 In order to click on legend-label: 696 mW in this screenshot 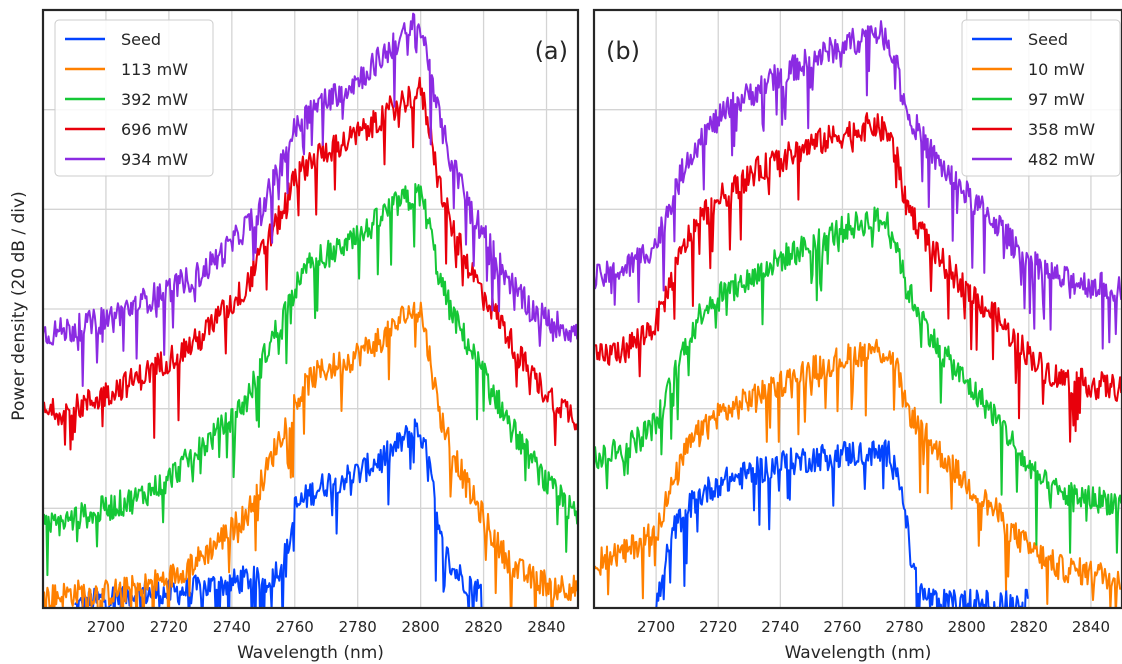, I will do `click(154, 129)`.